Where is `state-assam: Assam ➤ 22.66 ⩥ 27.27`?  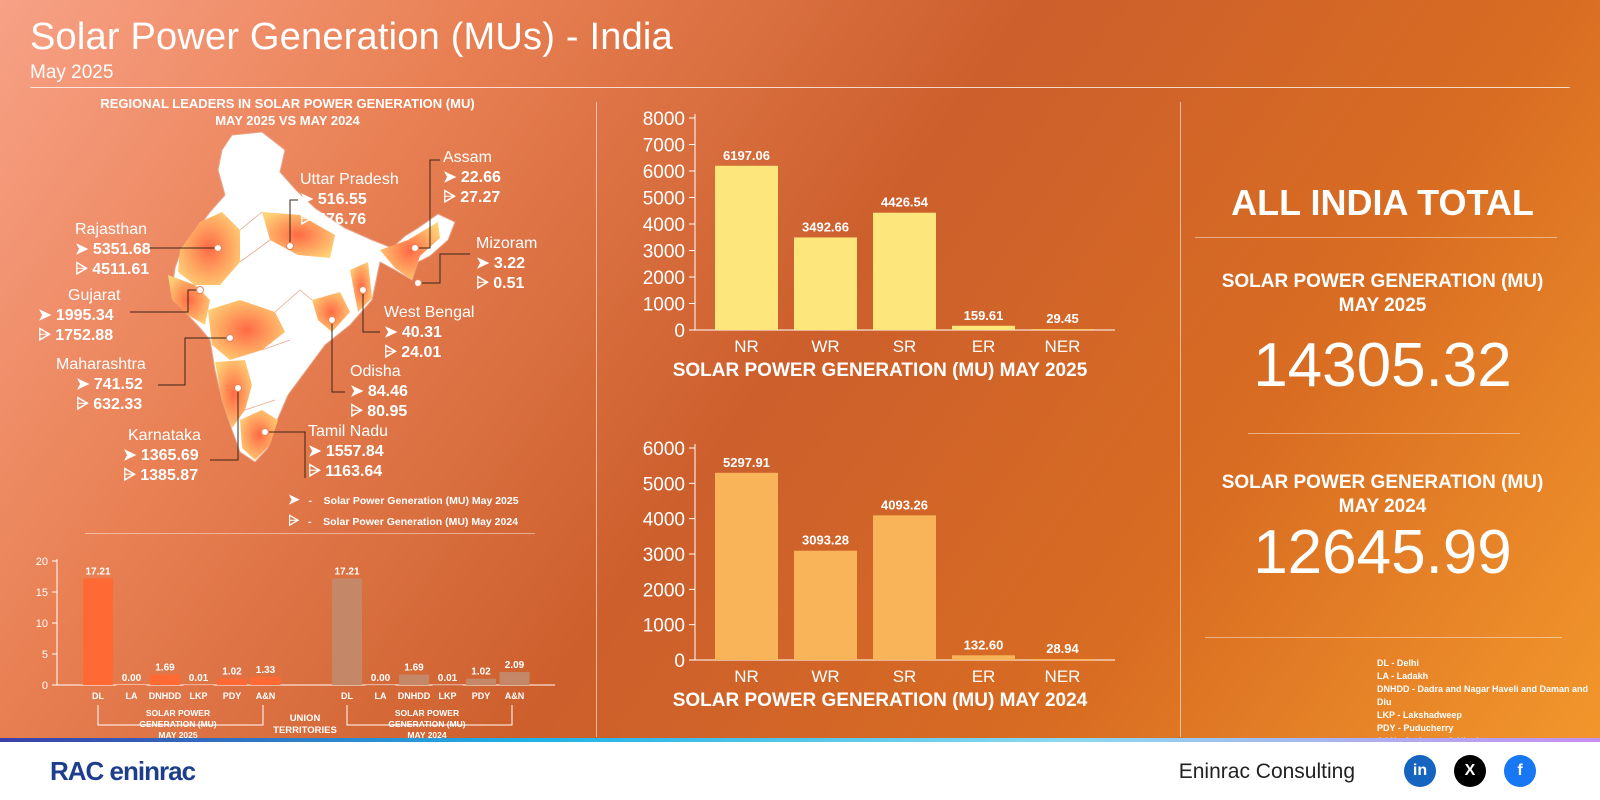
state-assam: Assam ➤ 22.66 ⩥ 27.27 is located at coordinates (472, 177).